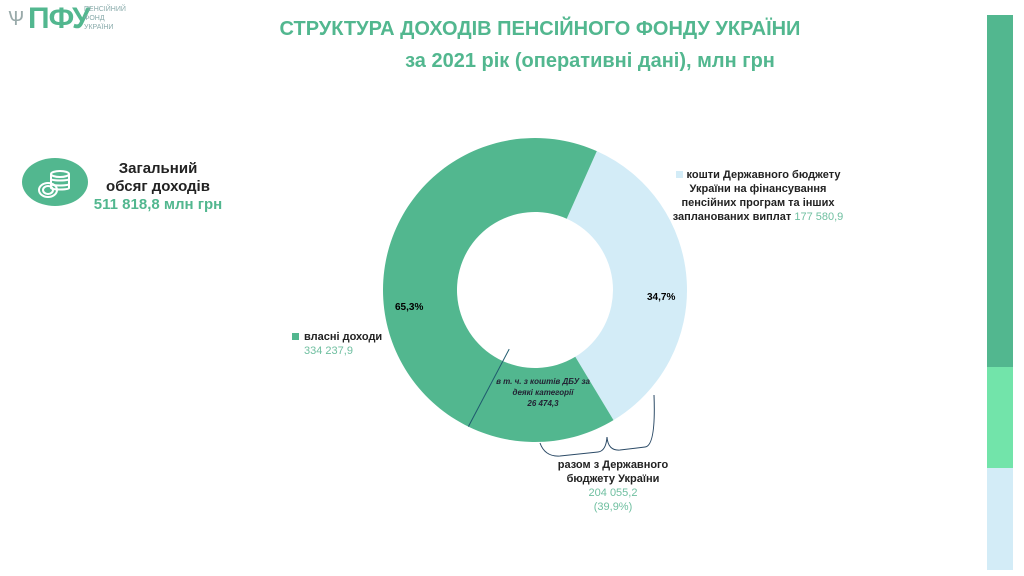 The width and height of the screenshot is (1024, 576). I want to click on percent-label-budget: 34,7%, so click(661, 297).